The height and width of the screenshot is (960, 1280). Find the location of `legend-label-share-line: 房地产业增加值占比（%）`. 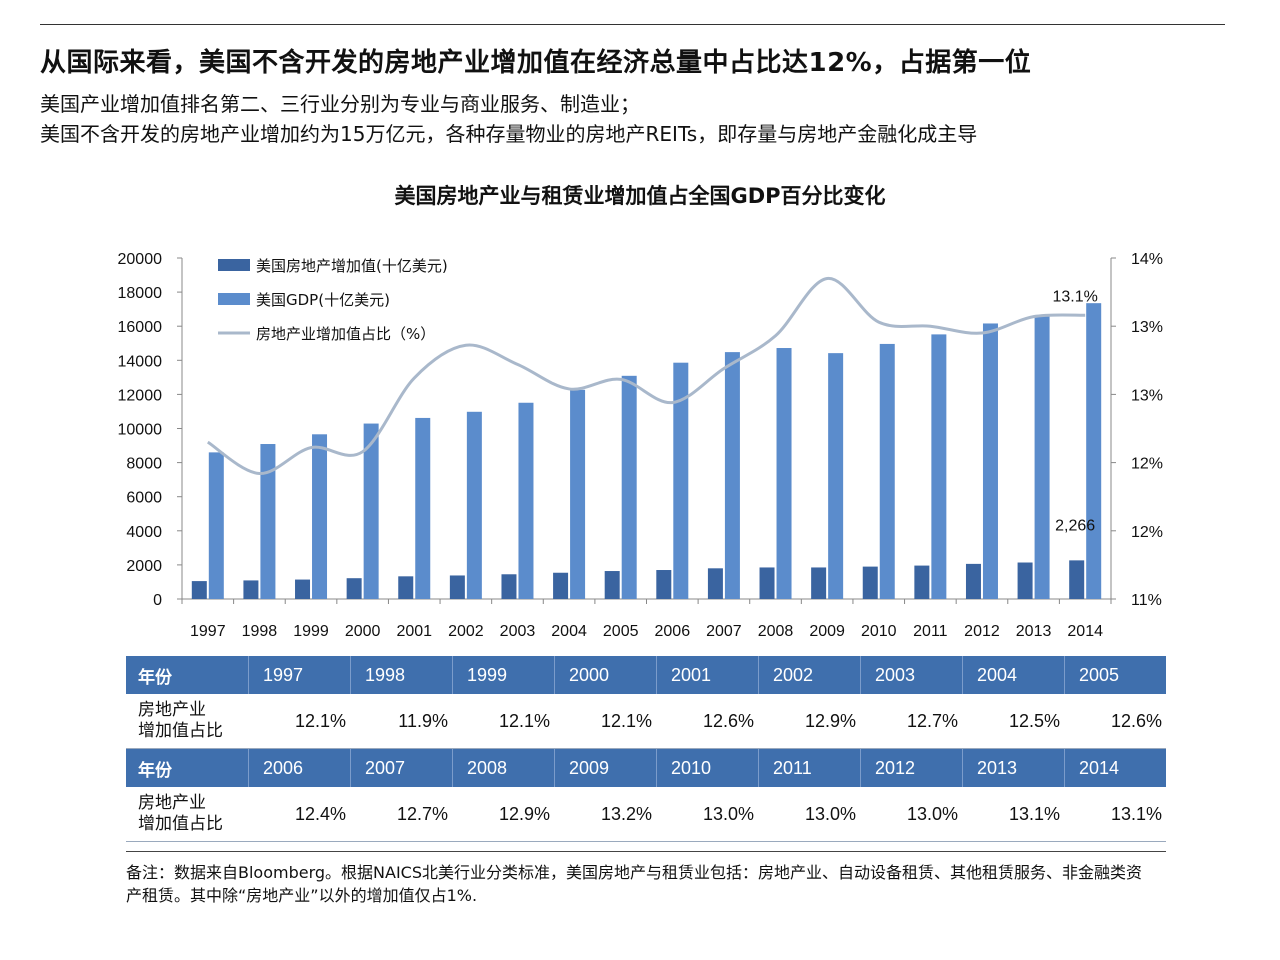

legend-label-share-line: 房地产业增加值占比（%） is located at coordinates (345, 334).